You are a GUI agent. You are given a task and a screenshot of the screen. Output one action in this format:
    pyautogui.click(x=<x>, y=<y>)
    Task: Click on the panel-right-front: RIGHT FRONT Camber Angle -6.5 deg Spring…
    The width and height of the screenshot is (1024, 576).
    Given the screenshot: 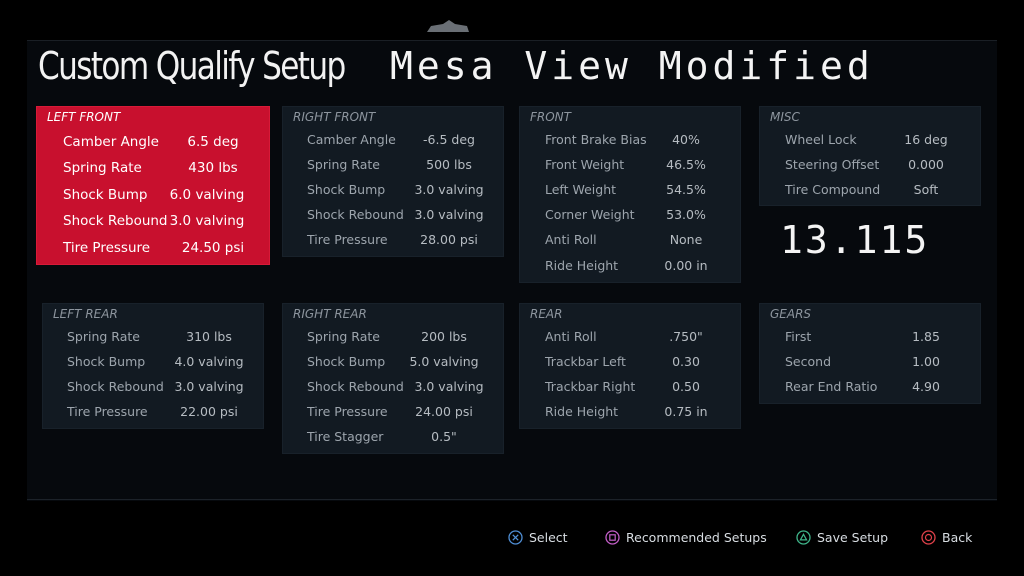 What is the action you would take?
    pyautogui.click(x=393, y=181)
    